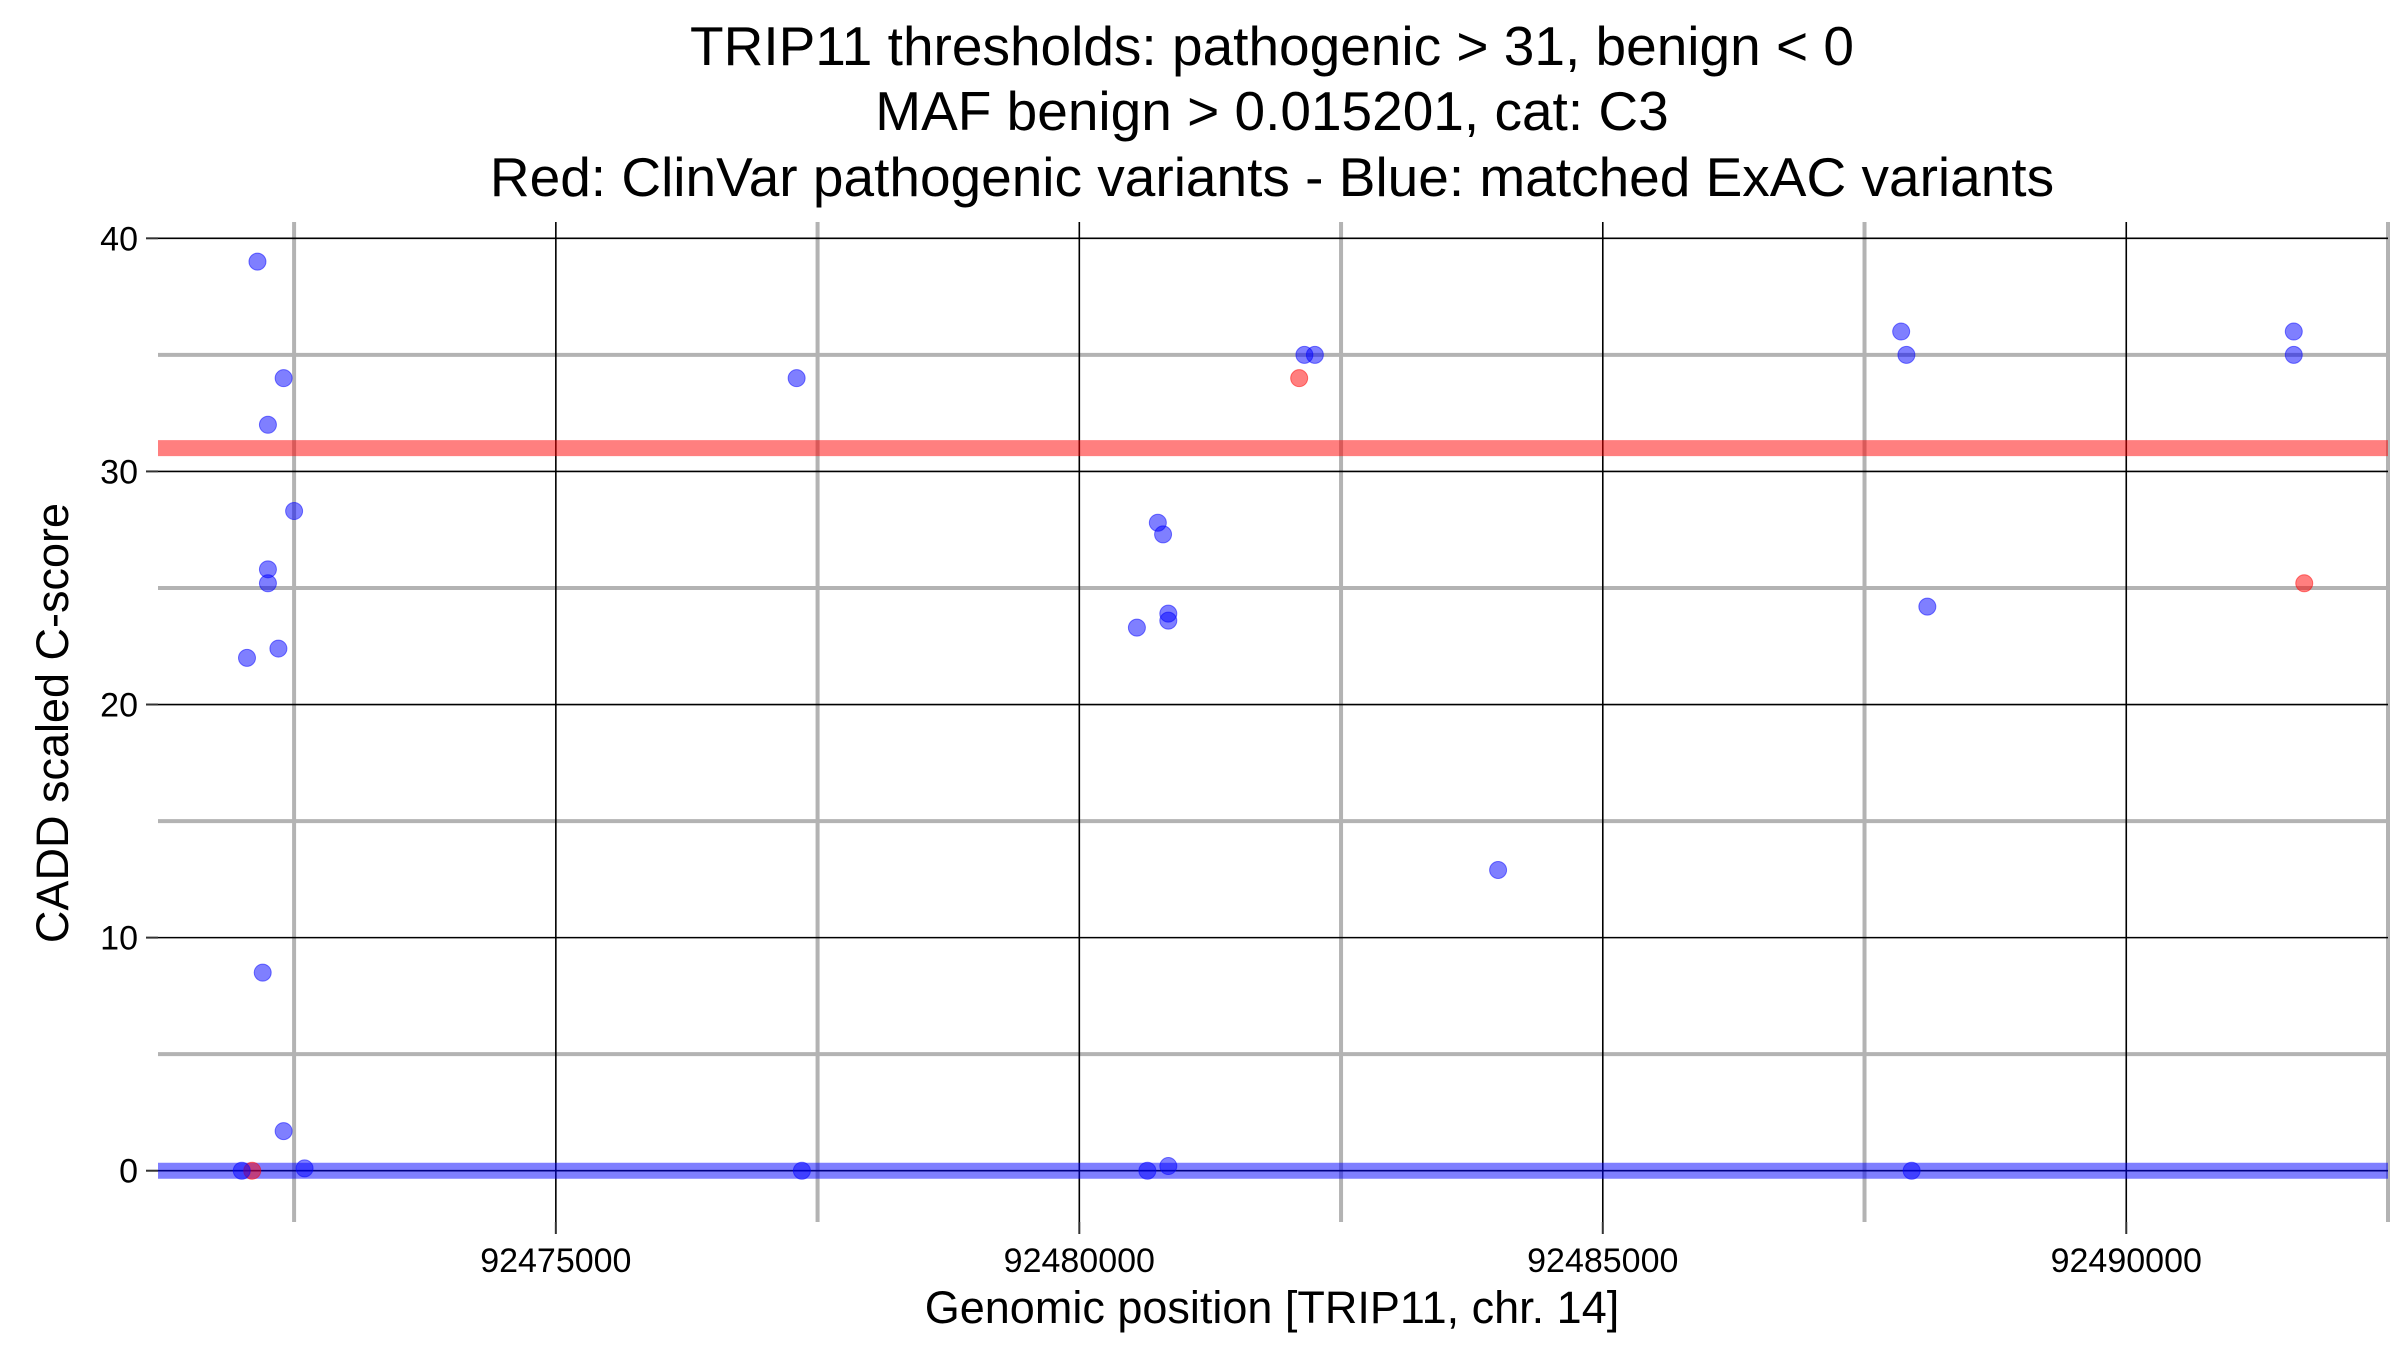 The image size is (2400, 1350). Describe the element at coordinates (128, 1172) in the screenshot. I see `y-tick-label: 0` at that location.